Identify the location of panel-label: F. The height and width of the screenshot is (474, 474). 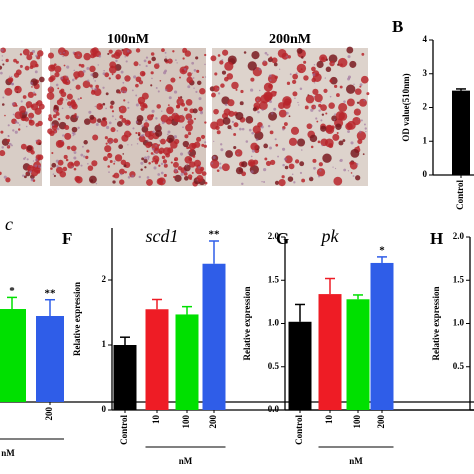
(67, 238).